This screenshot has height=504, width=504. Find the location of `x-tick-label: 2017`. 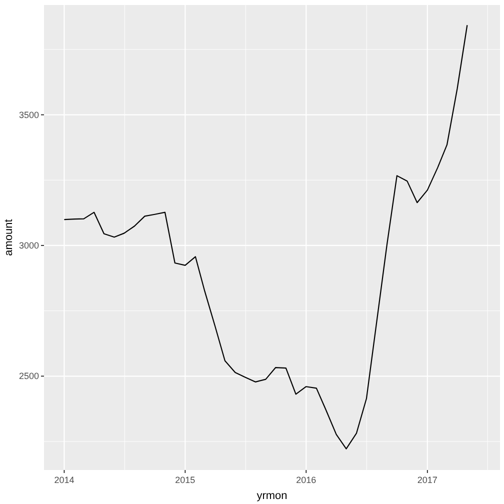

x-tick-label: 2017 is located at coordinates (427, 480).